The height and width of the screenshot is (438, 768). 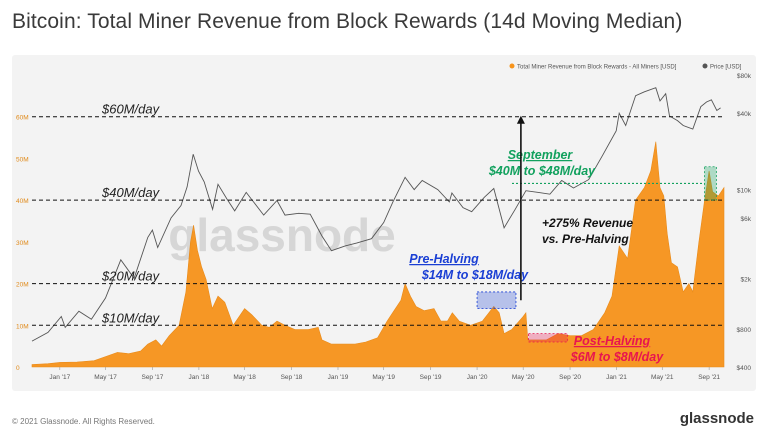 What do you see at coordinates (431, 377) in the screenshot?
I see `x-tick-label: Sep '19` at bounding box center [431, 377].